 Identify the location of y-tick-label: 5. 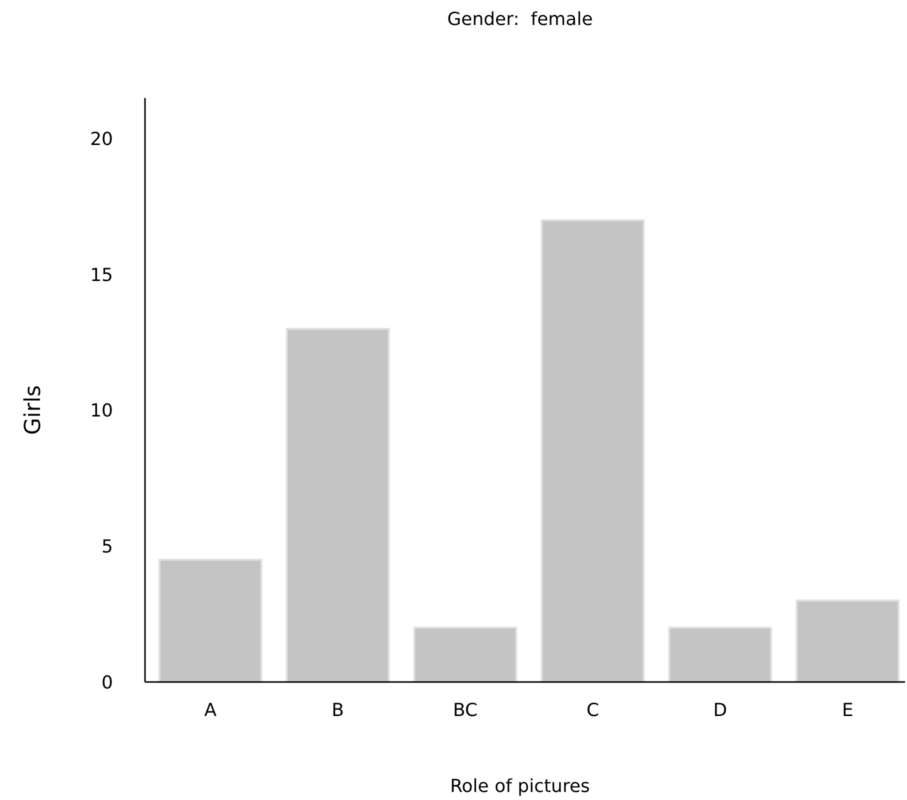
(107, 547).